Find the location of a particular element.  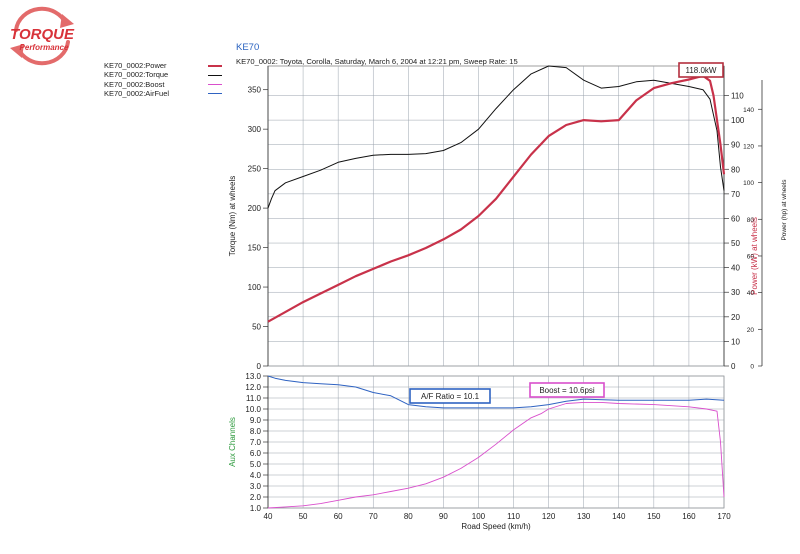

x-tick-label: 120 is located at coordinates (549, 516).